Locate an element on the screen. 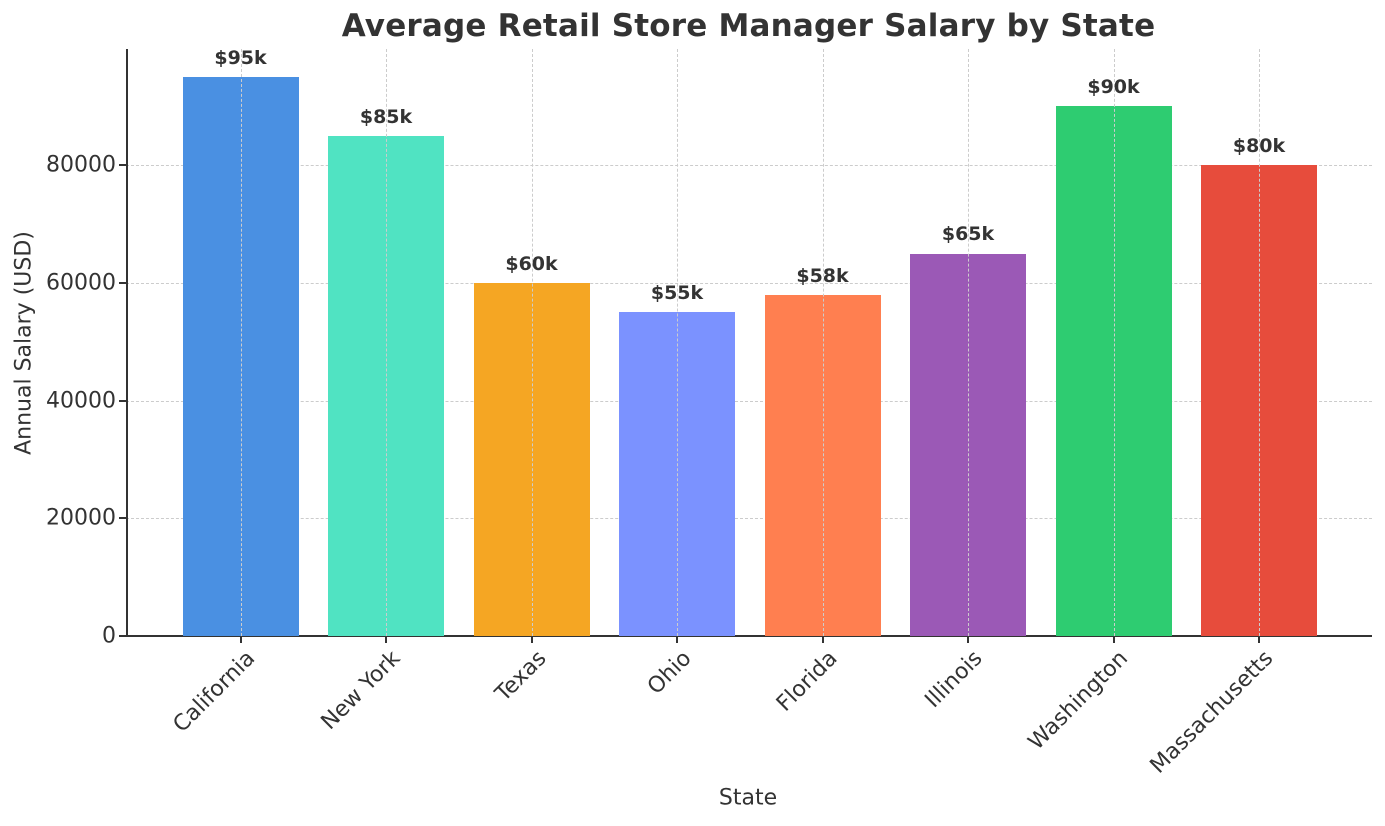 The image size is (1385, 826). bar-value-label: $60k is located at coordinates (531, 263).